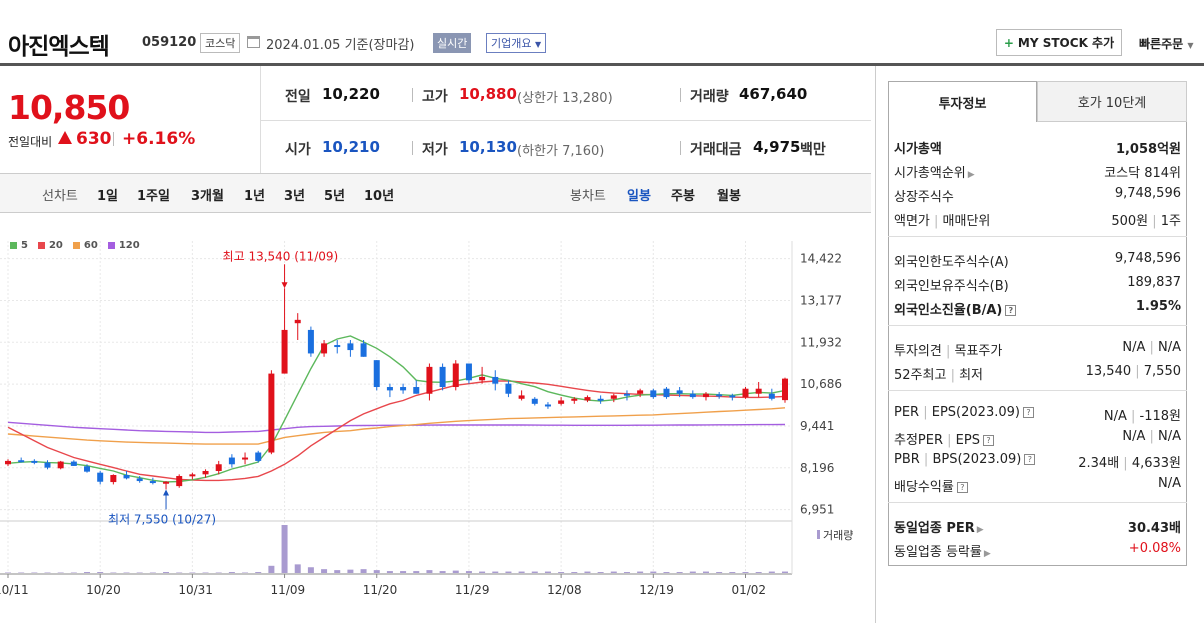 The image size is (1204, 623). What do you see at coordinates (1158, 306) in the screenshot?
I see `foreign-ratio-value: 1.95%` at bounding box center [1158, 306].